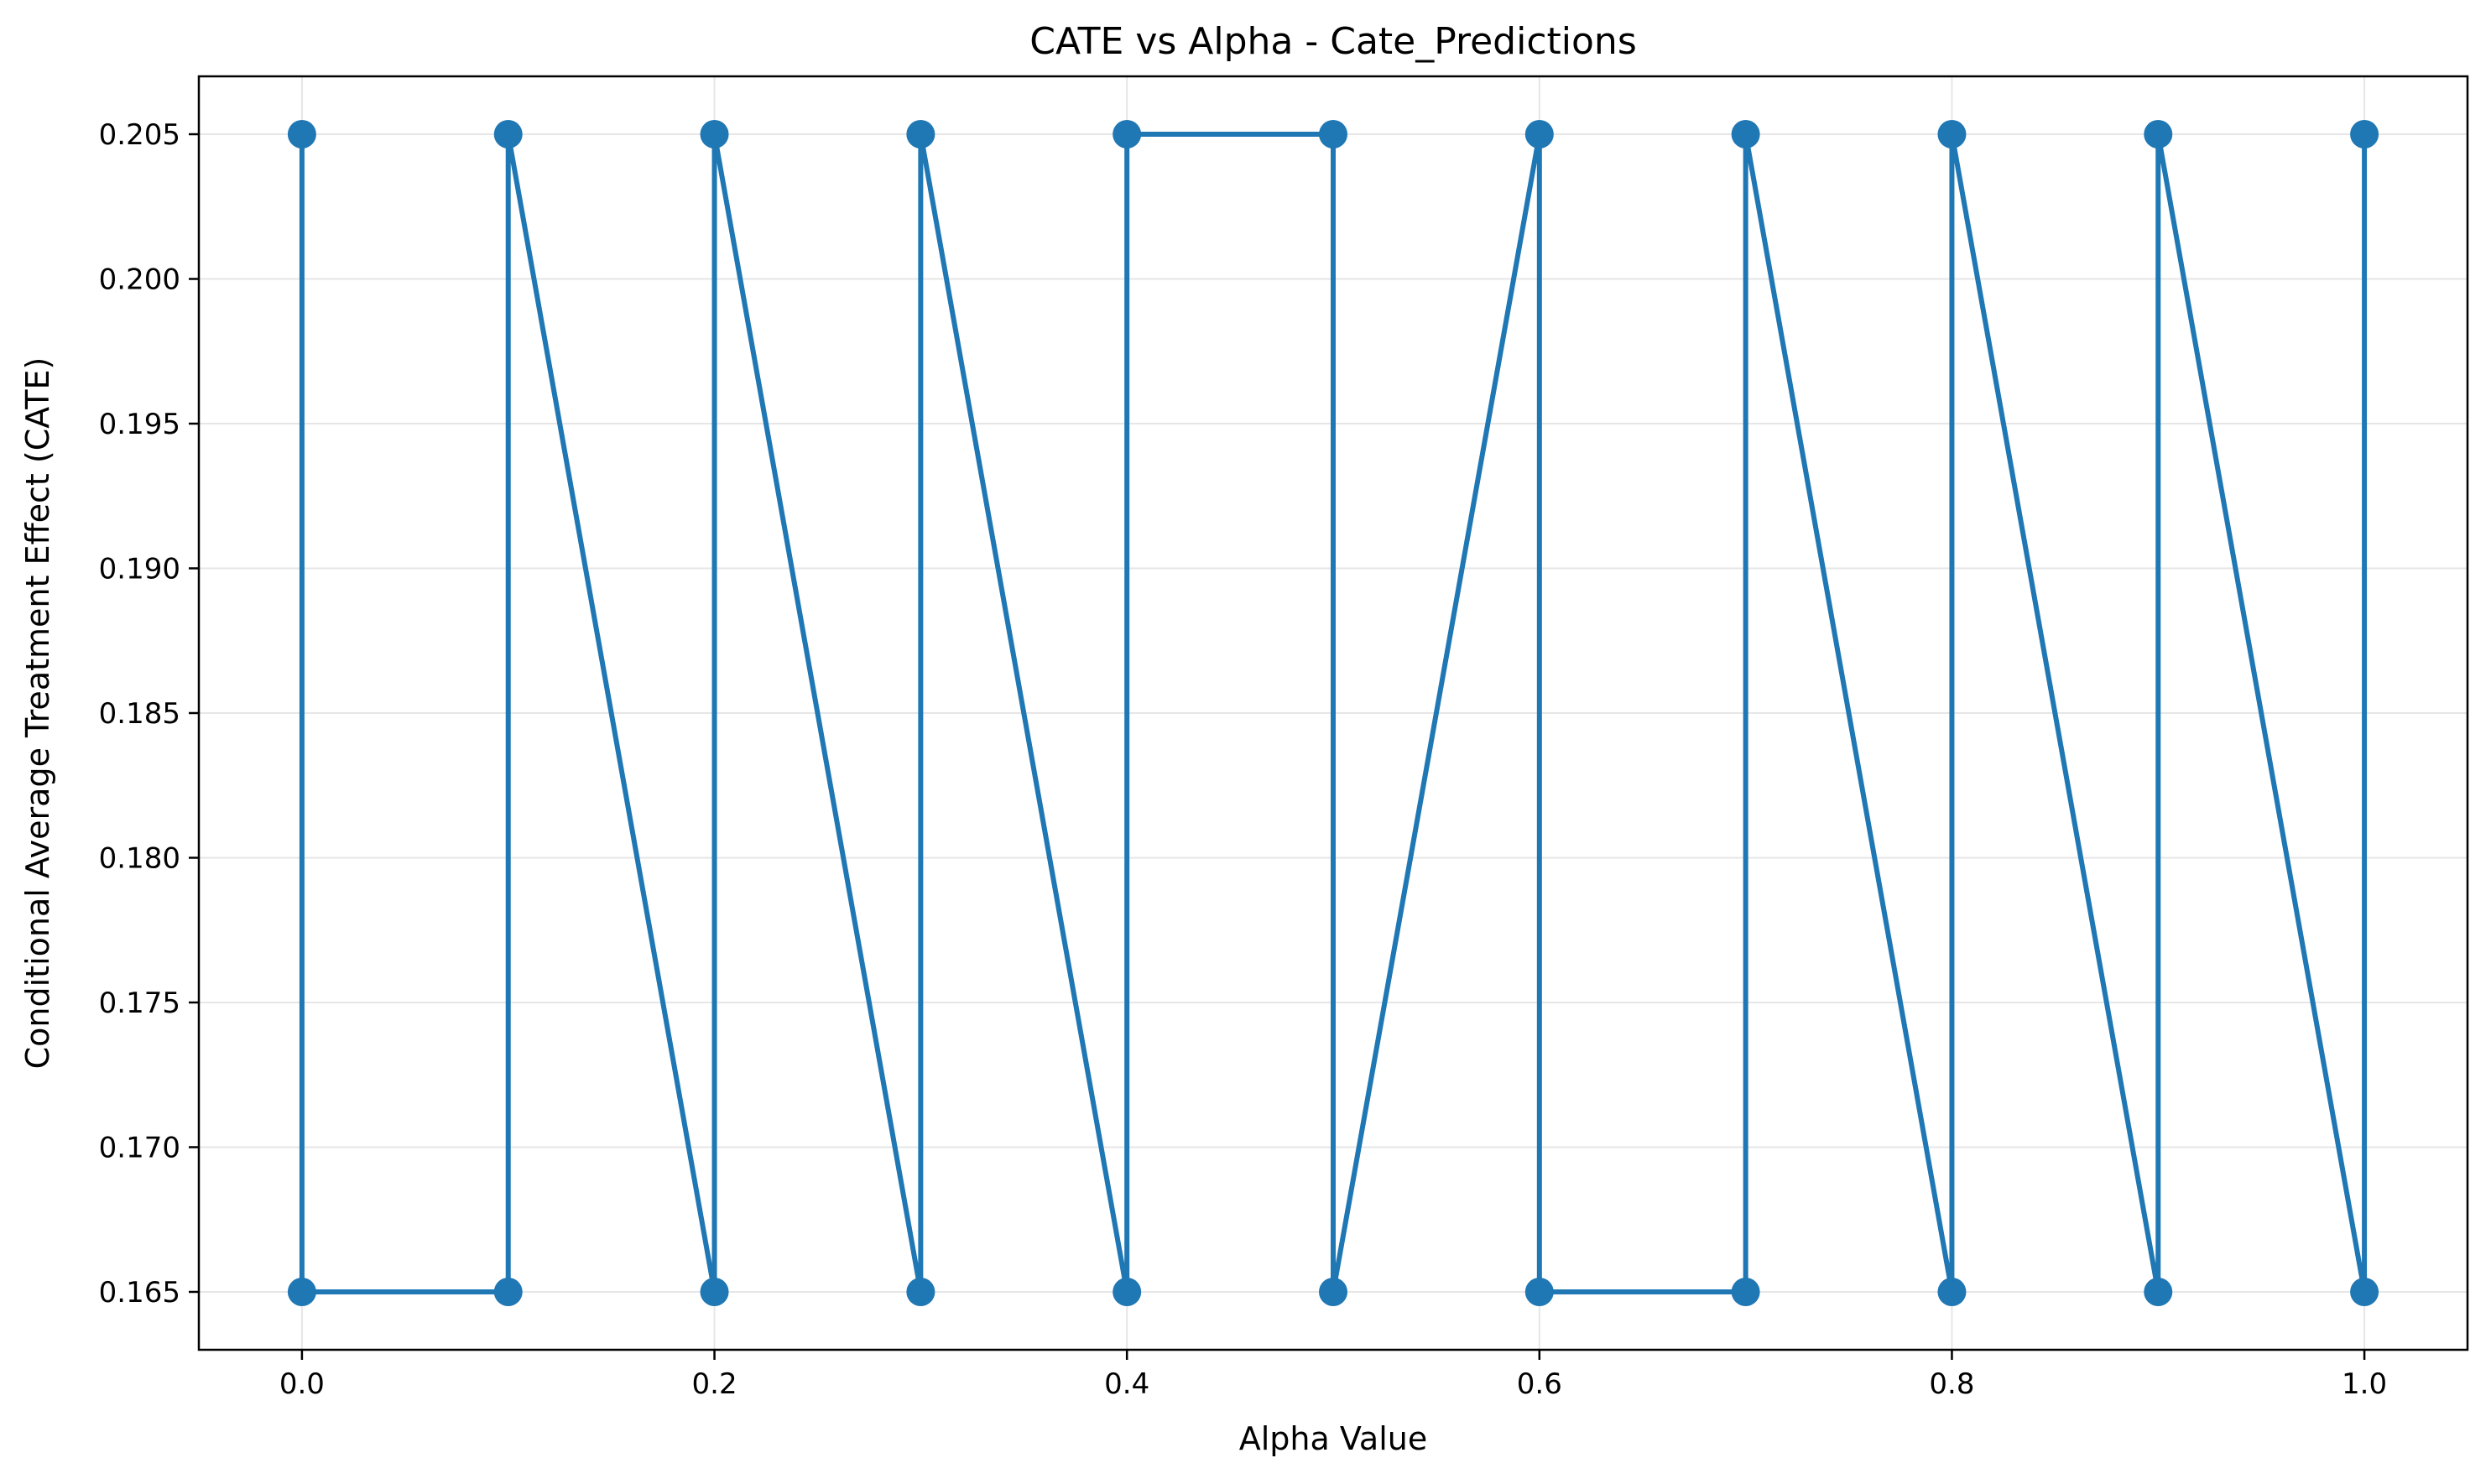 Image resolution: width=2491 pixels, height=1484 pixels. What do you see at coordinates (139, 1148) in the screenshot?
I see `y-tick-label: 0.170` at bounding box center [139, 1148].